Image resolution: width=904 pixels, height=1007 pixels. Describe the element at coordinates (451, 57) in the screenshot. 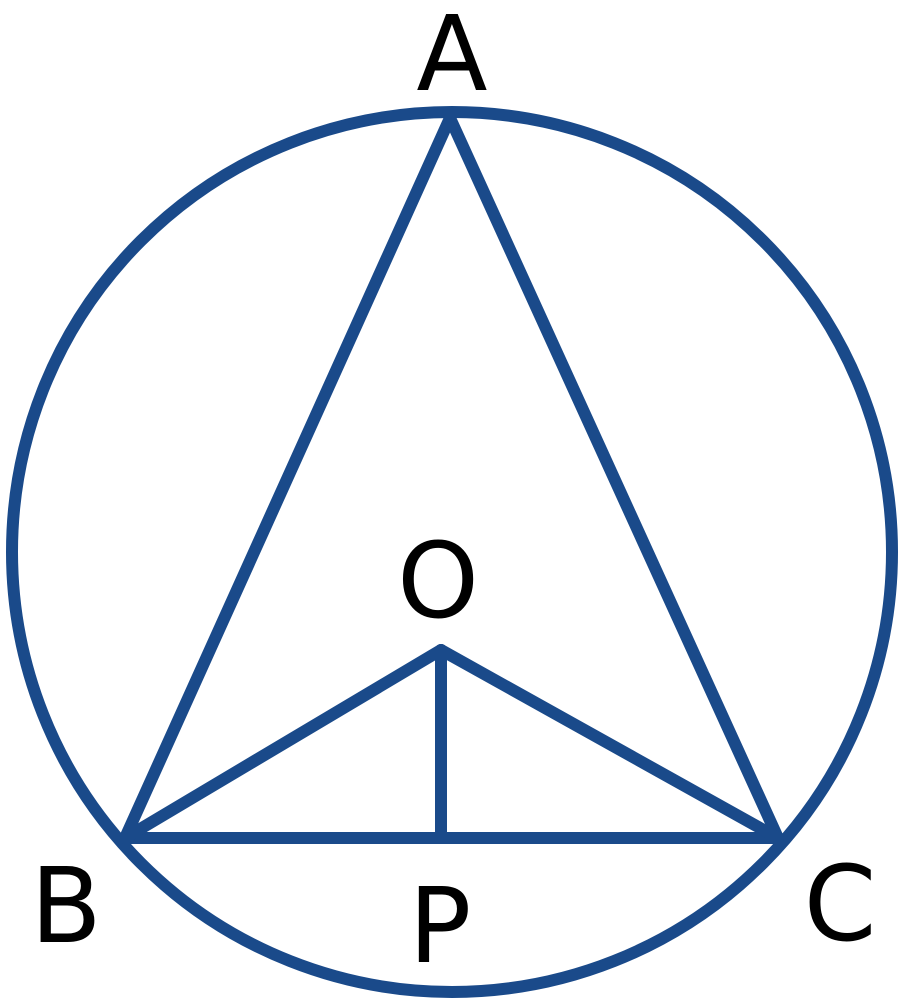

I see `label-a: A` at that location.